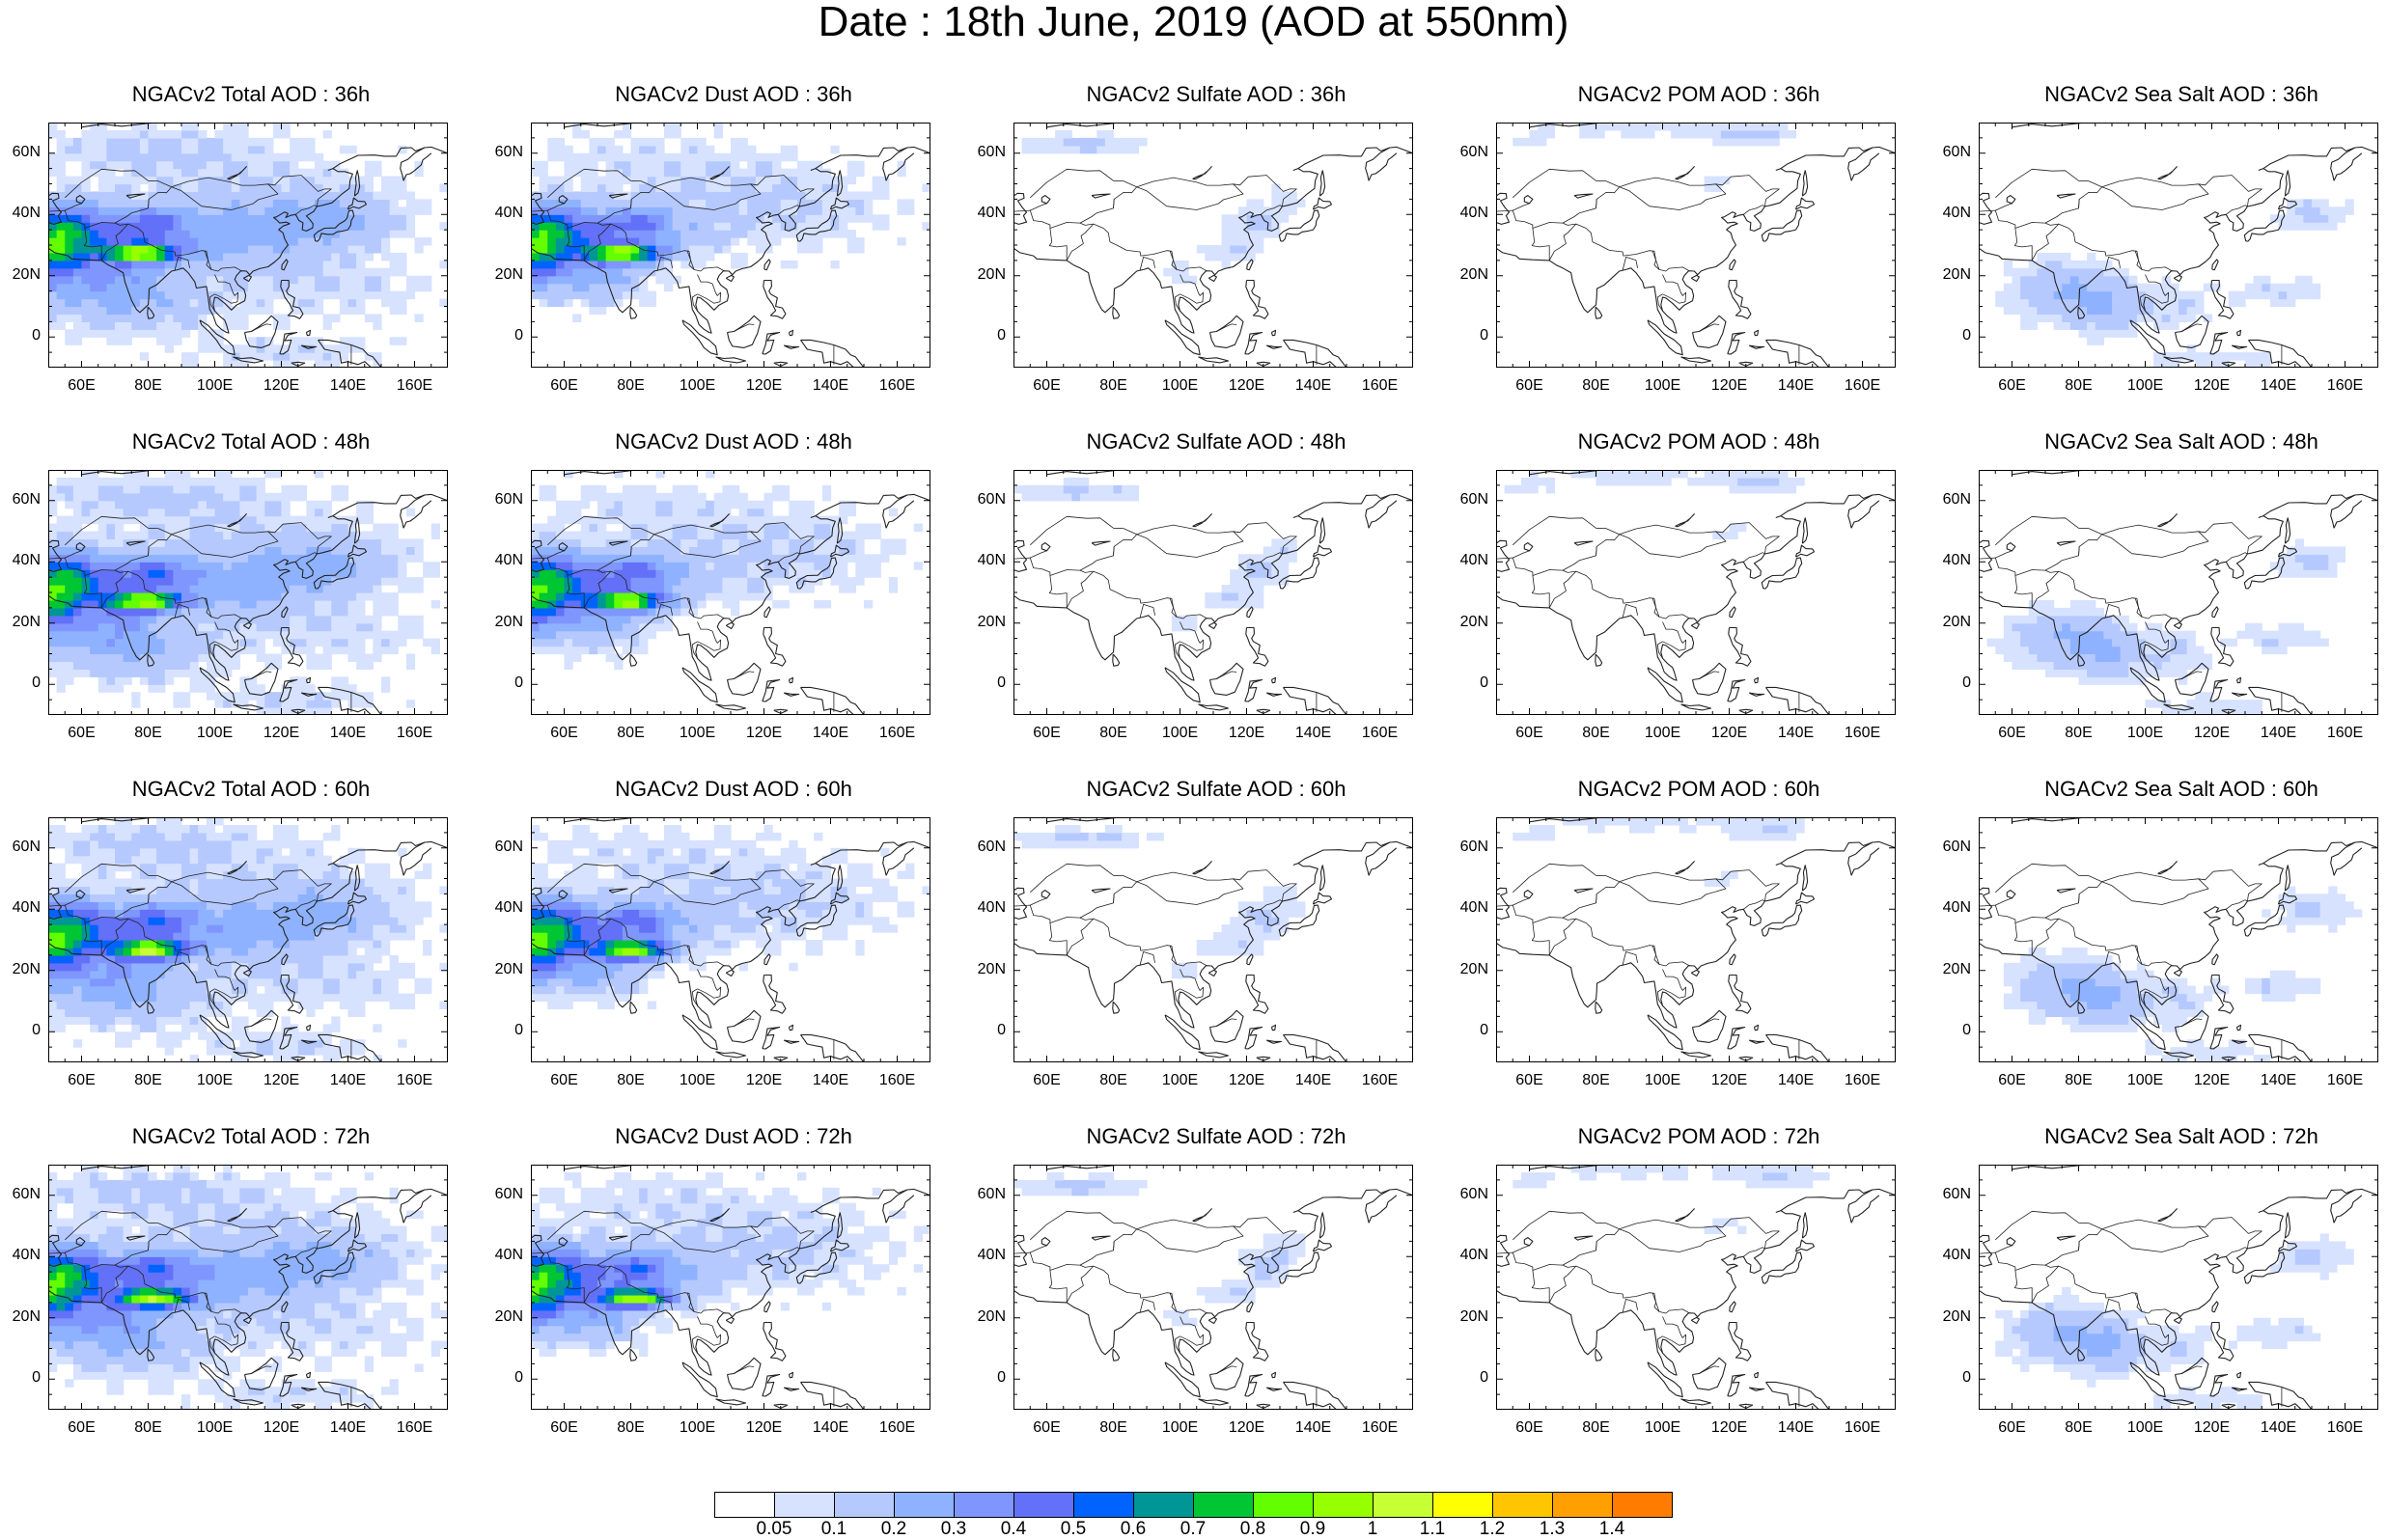 This screenshot has width=2387, height=1540. Describe the element at coordinates (1696, 245) in the screenshot. I see `aod-map` at that location.